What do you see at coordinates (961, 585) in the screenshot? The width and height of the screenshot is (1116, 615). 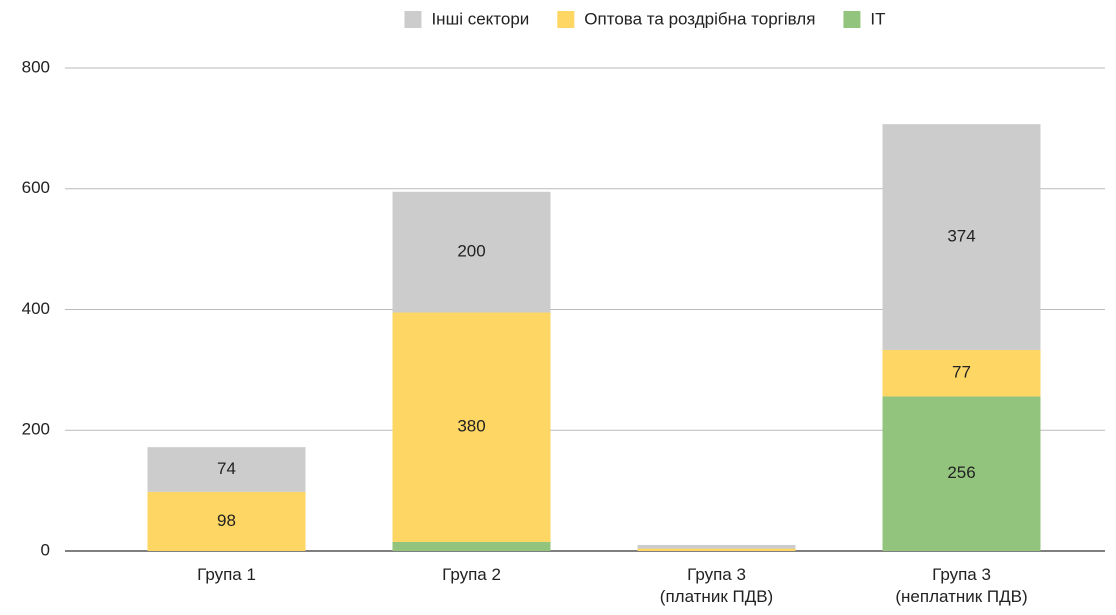 I see `x-tick-label: Група 3 (неплатник ПДВ)` at bounding box center [961, 585].